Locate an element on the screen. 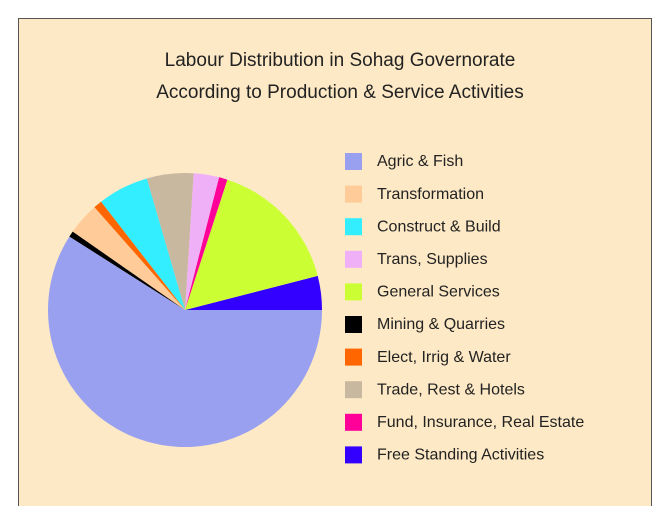  legend-label: Fund, Insurance, Real Estate is located at coordinates (480, 422).